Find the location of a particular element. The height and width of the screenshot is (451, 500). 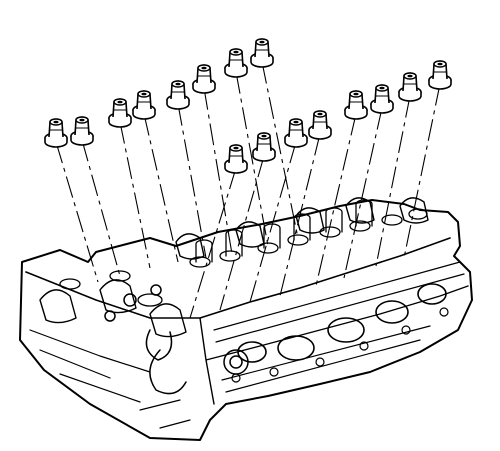

head-lower-structure is located at coordinates (110, 379).